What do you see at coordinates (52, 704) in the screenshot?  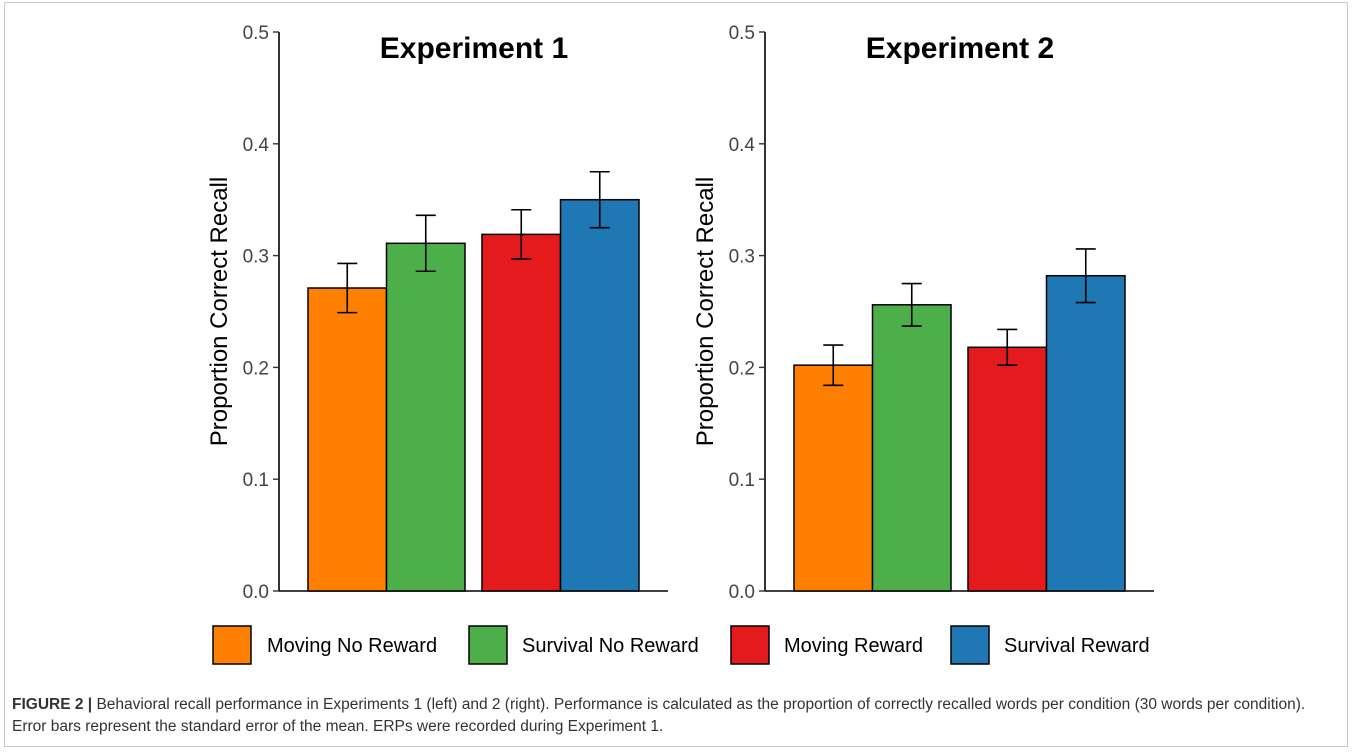 I see `caption-label: FIGURE 2 |` at bounding box center [52, 704].